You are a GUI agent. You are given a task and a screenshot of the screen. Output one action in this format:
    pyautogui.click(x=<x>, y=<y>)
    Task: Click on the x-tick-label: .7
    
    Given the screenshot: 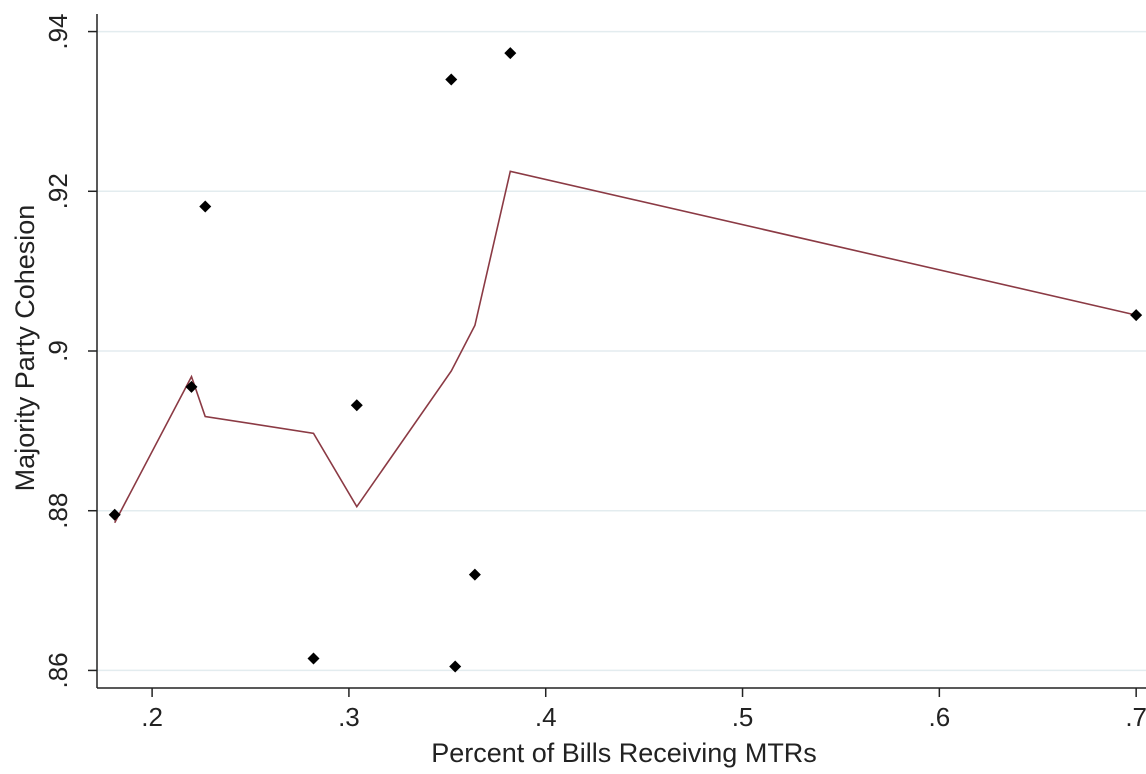 What is the action you would take?
    pyautogui.click(x=1135, y=717)
    